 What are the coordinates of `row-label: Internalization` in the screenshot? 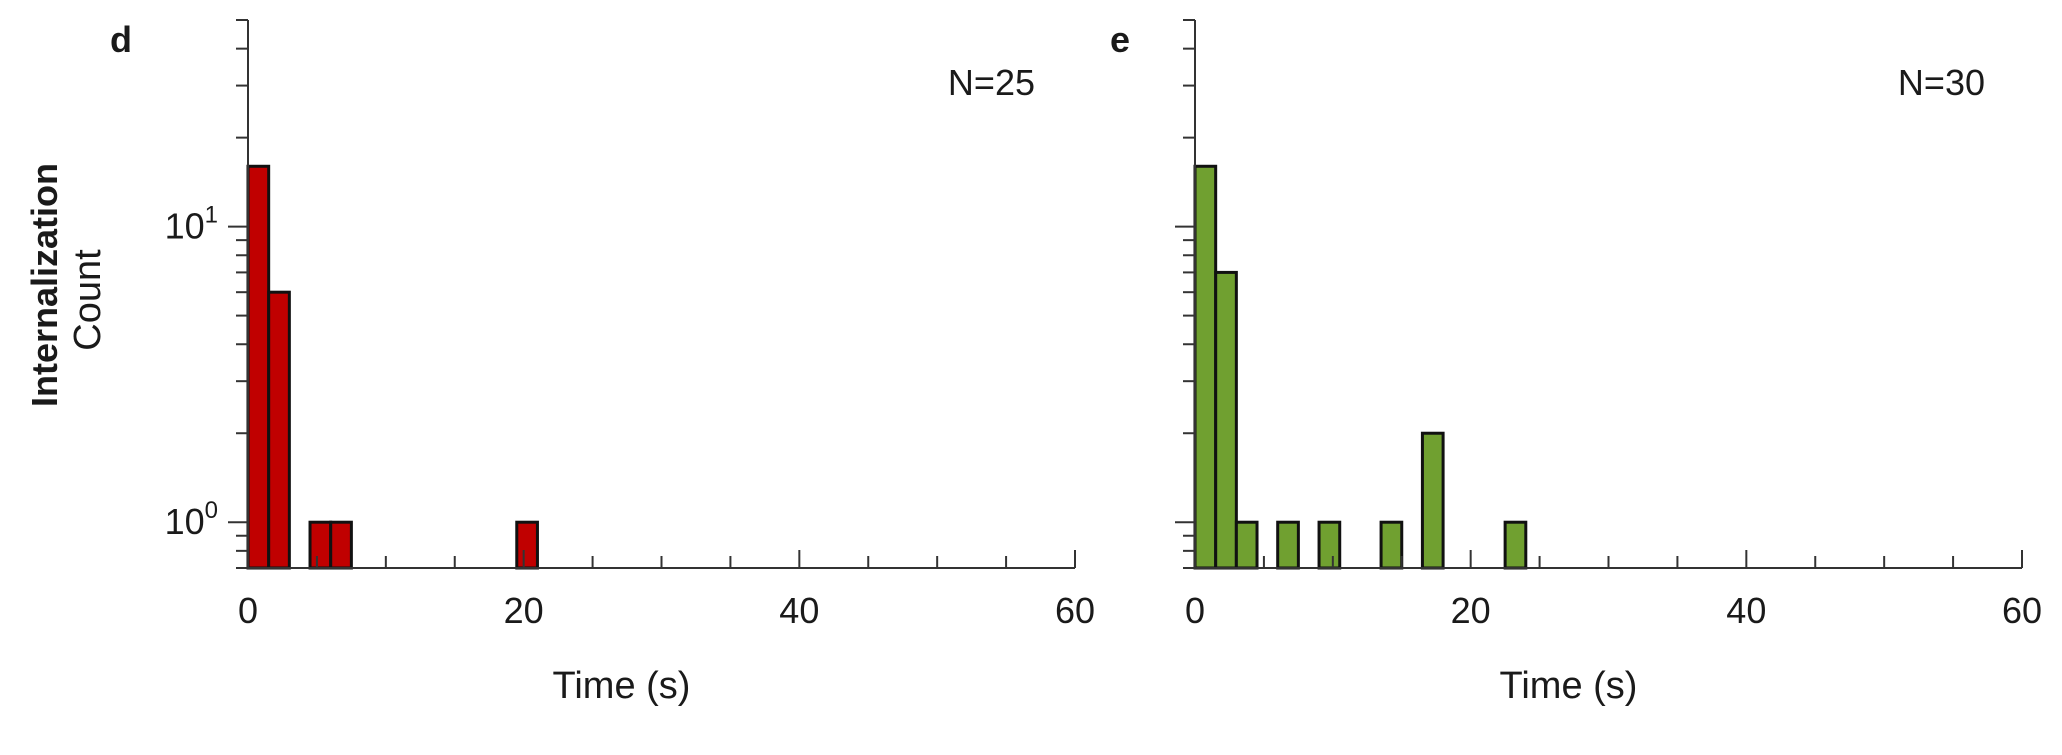 It's located at (44, 285).